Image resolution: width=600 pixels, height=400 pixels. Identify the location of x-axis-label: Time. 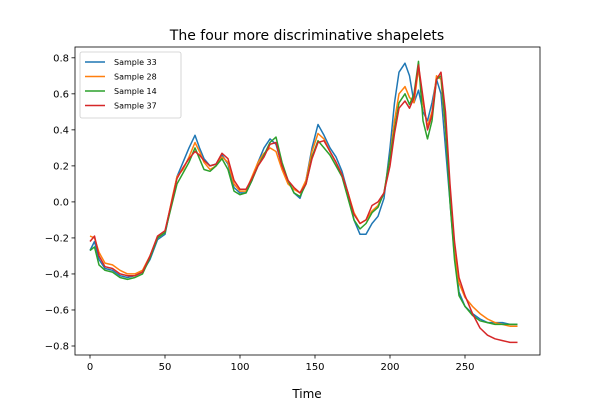
(306, 393).